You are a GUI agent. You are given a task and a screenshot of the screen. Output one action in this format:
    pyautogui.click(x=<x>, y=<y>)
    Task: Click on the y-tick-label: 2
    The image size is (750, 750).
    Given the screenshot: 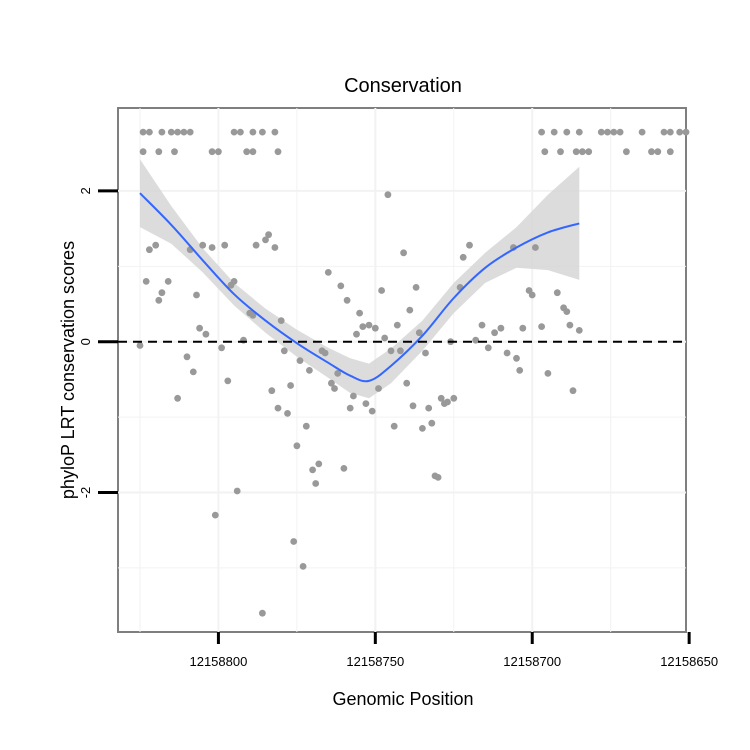 What is the action you would take?
    pyautogui.click(x=85, y=190)
    